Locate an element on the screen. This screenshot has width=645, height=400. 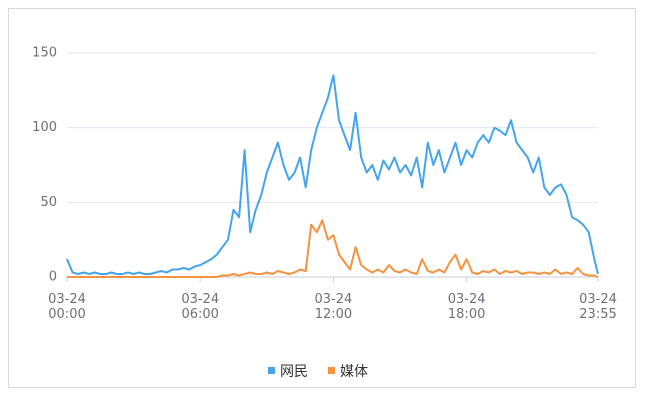
legend-label: 媒体 is located at coordinates (354, 372).